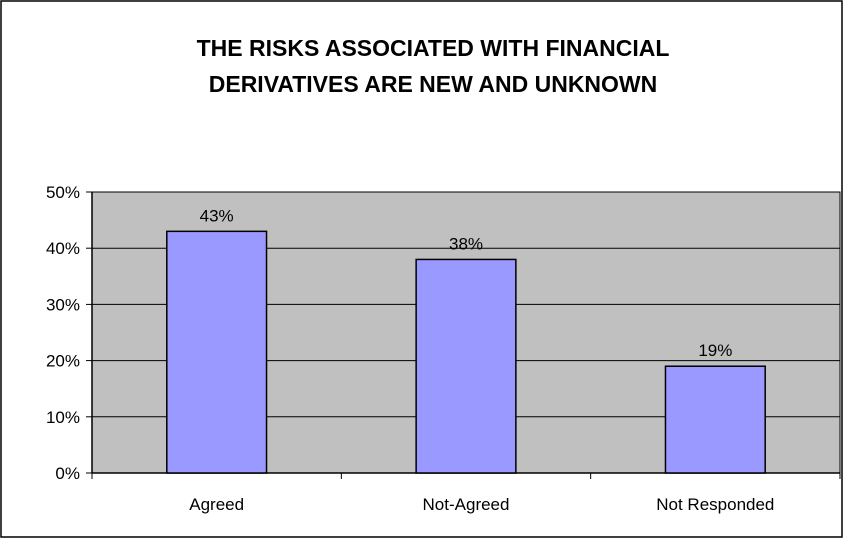 Image resolution: width=844 pixels, height=539 pixels. Describe the element at coordinates (466, 243) in the screenshot. I see `data-label-1: 38%` at that location.